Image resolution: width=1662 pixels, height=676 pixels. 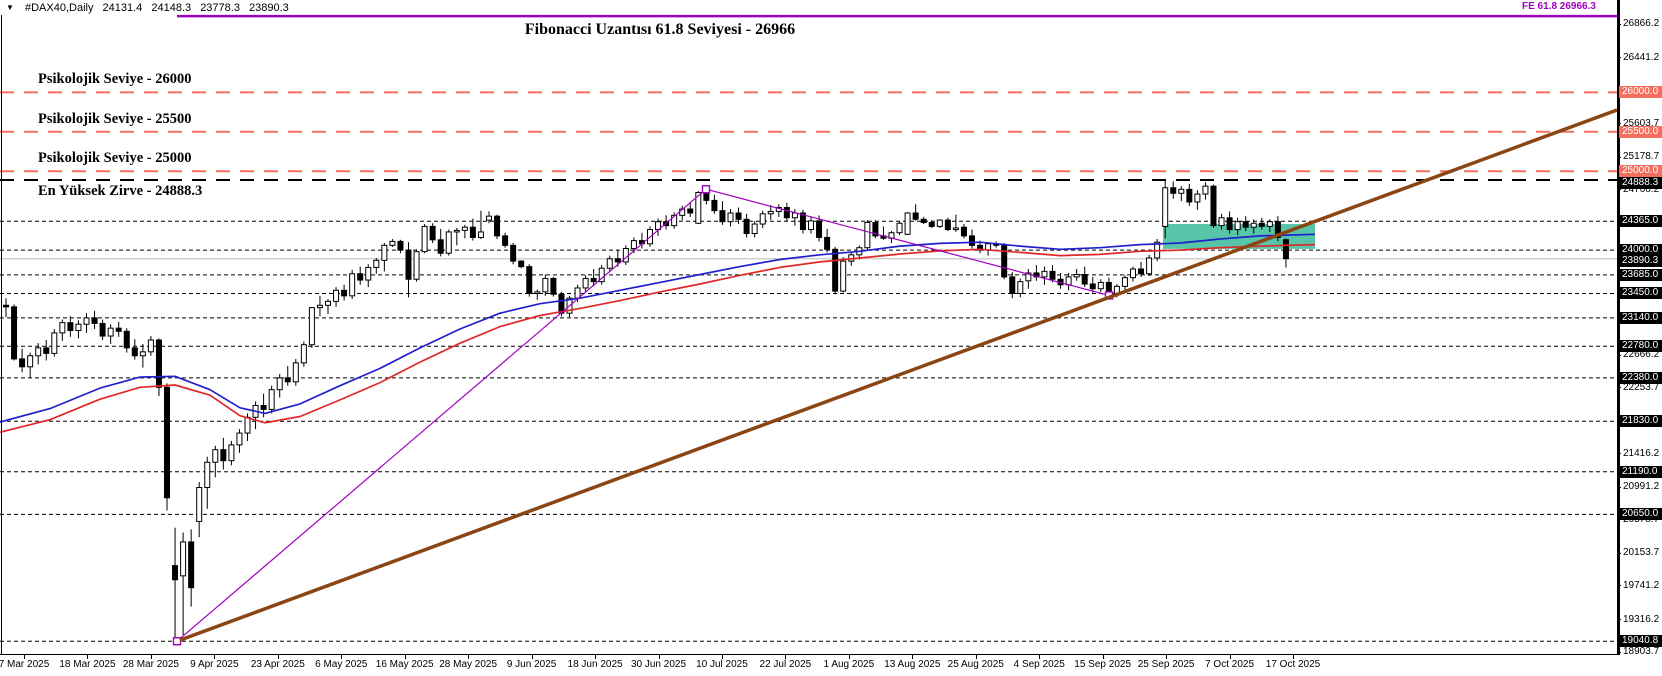 I want to click on level-price-label: 21190.0, so click(x=1640, y=471).